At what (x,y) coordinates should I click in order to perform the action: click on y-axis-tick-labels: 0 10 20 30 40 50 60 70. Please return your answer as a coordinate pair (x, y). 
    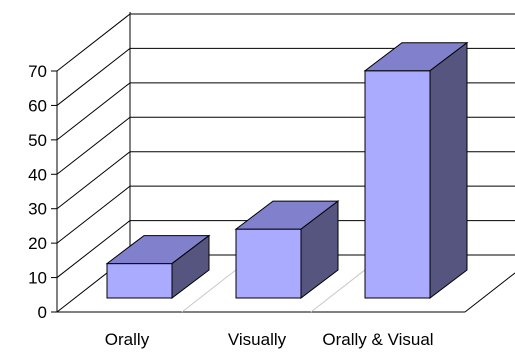
    Looking at the image, I should click on (37, 192).